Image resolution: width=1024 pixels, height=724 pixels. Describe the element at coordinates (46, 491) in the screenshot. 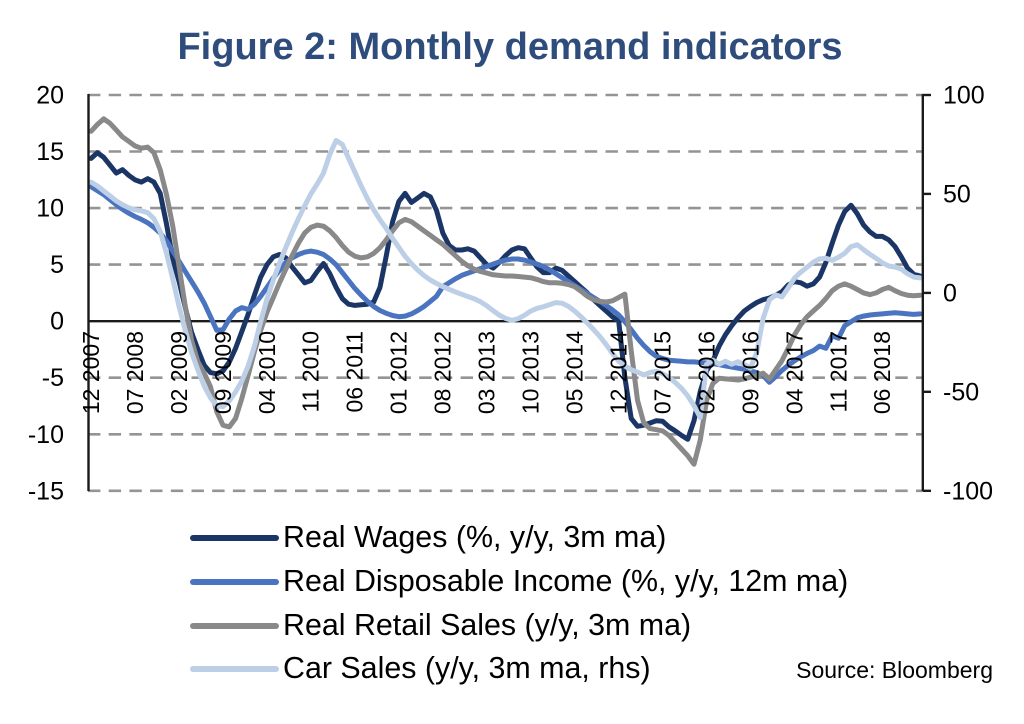

I see `svg-text: -15` at that location.